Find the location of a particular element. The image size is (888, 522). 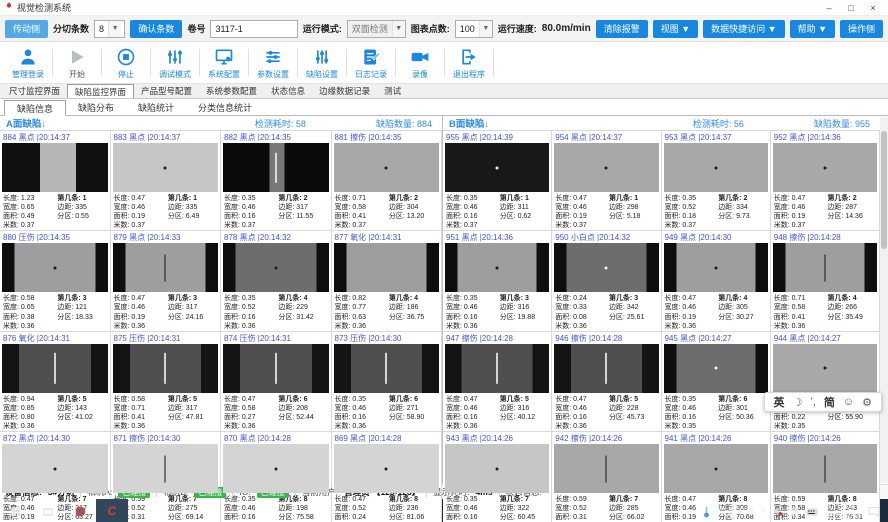

minimize-button: – is located at coordinates (829, 7).